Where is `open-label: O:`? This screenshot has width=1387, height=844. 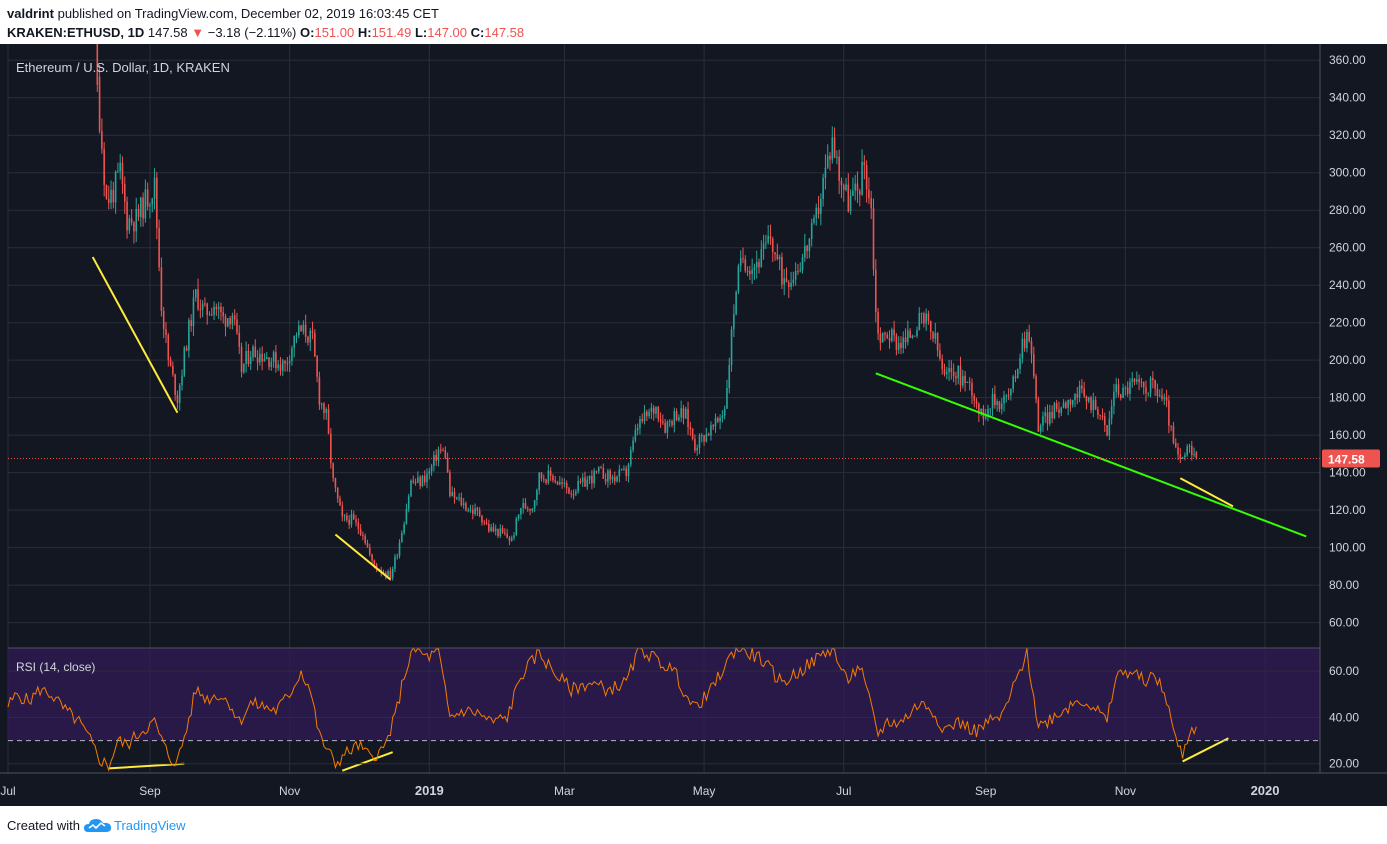 open-label: O: is located at coordinates (307, 32).